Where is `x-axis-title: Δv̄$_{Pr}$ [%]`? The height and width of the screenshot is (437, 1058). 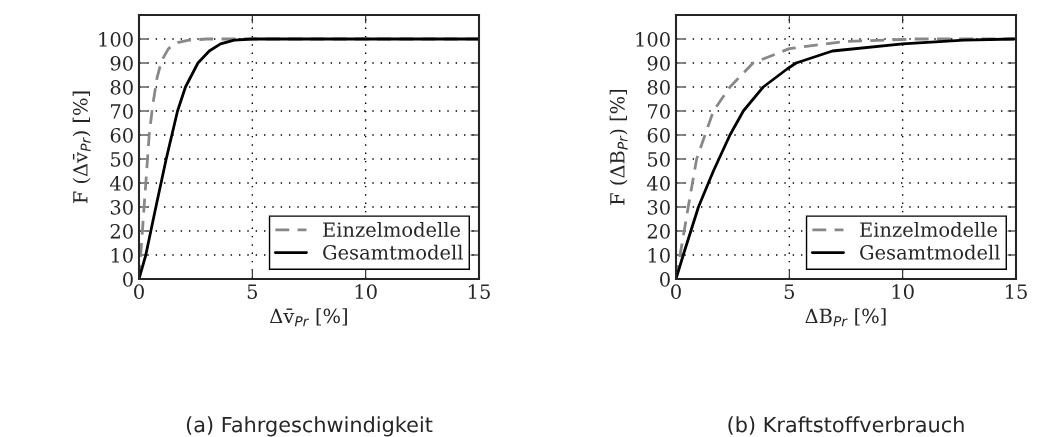 x-axis-title: Δv̄$_{Pr}$ [%] is located at coordinates (308, 317).